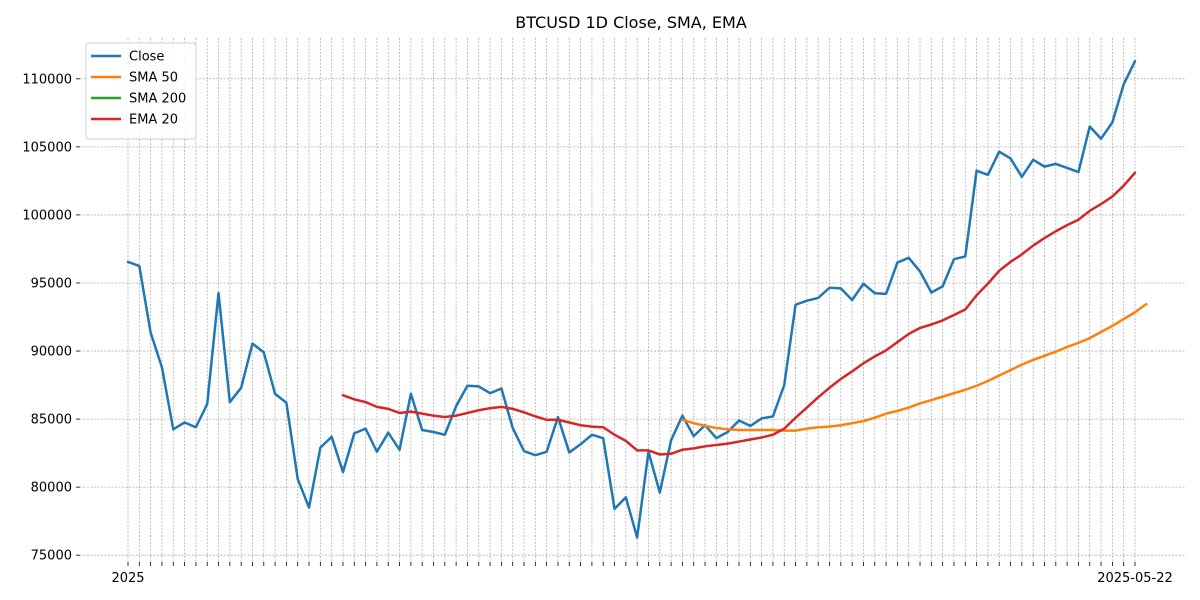 The image size is (1200, 600). What do you see at coordinates (127, 578) in the screenshot?
I see `x-tick-label-first: 2025` at bounding box center [127, 578].